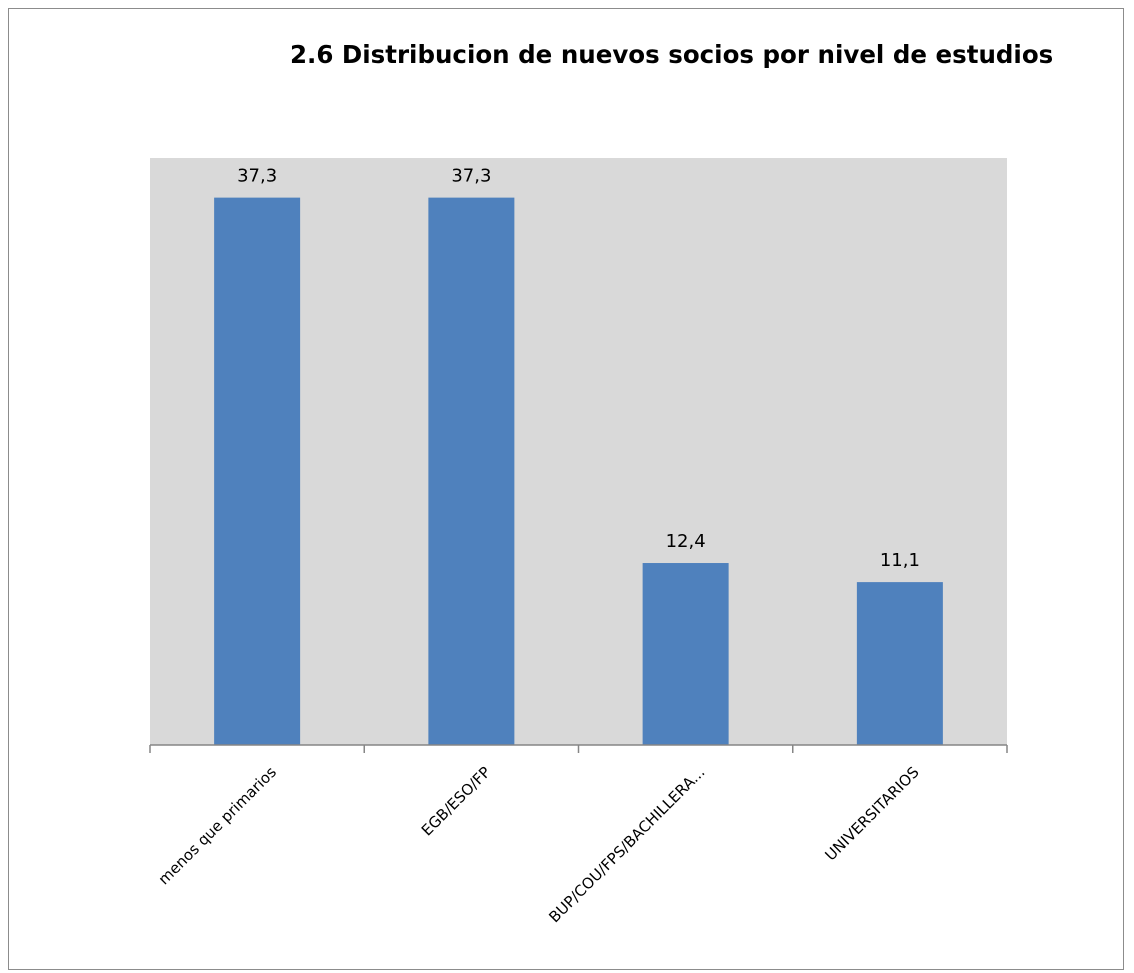  What do you see at coordinates (900, 560) in the screenshot?
I see `data-label: 11,1` at bounding box center [900, 560].